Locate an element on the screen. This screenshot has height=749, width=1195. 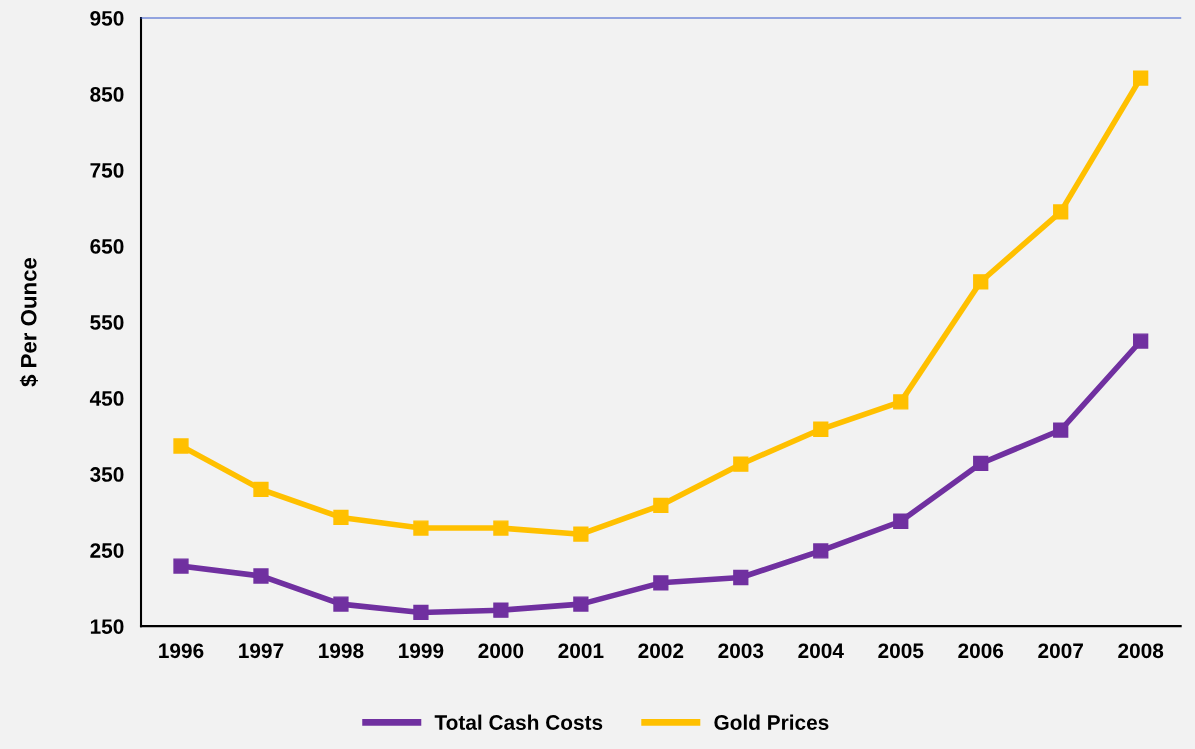
legend-label: Gold Prices is located at coordinates (771, 722).